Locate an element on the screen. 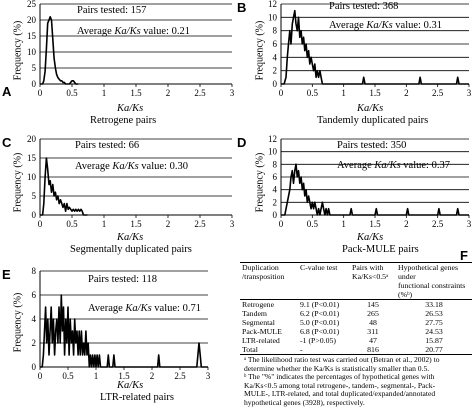 Image resolution: width=474 pixels, height=409 pixels. panel-caption: Tandemly duplicated pairs is located at coordinates (373, 120).